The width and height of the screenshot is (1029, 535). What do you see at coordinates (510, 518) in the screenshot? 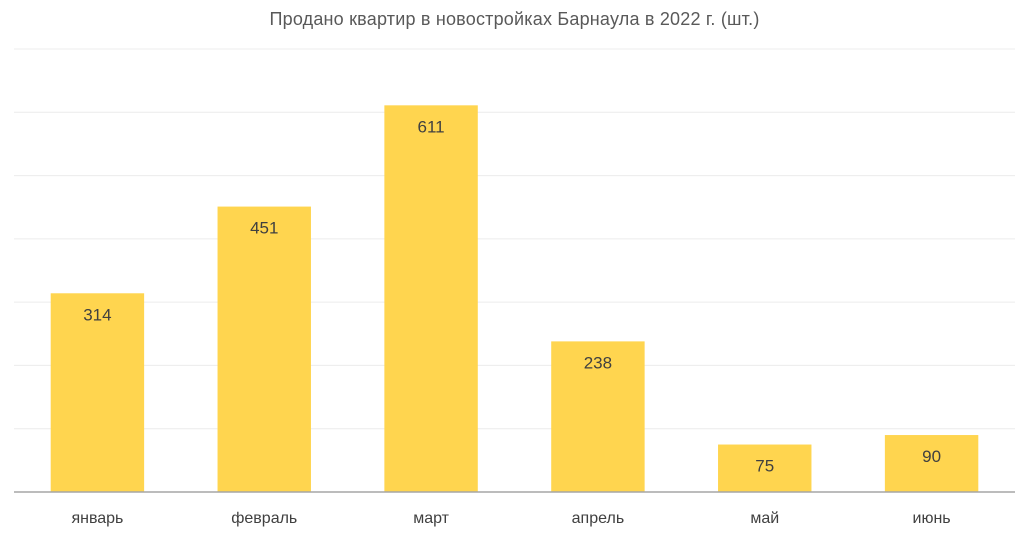
I see `x-tick-labels: январь февраль март апрель май июнь` at bounding box center [510, 518].